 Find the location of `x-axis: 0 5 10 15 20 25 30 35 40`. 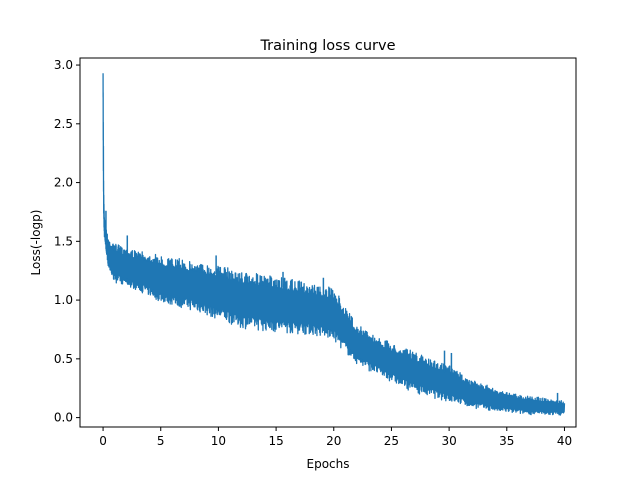

x-axis: 0 5 10 15 20 25 30 35 40 is located at coordinates (335, 437).